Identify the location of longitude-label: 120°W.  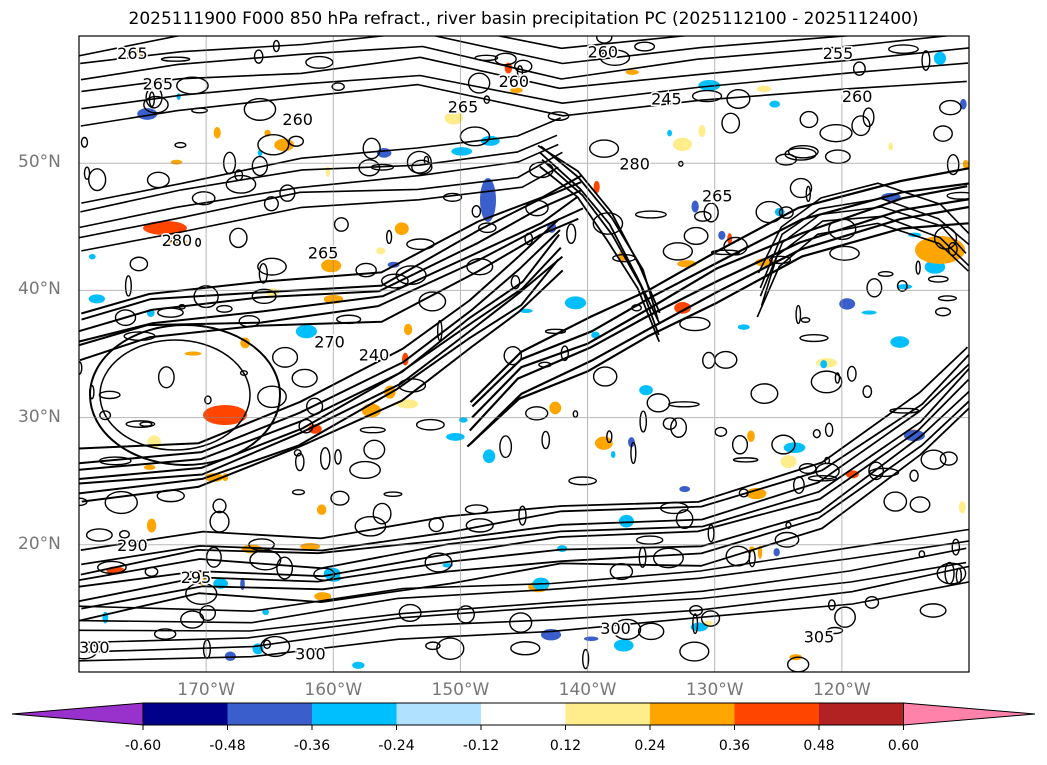
(841, 690).